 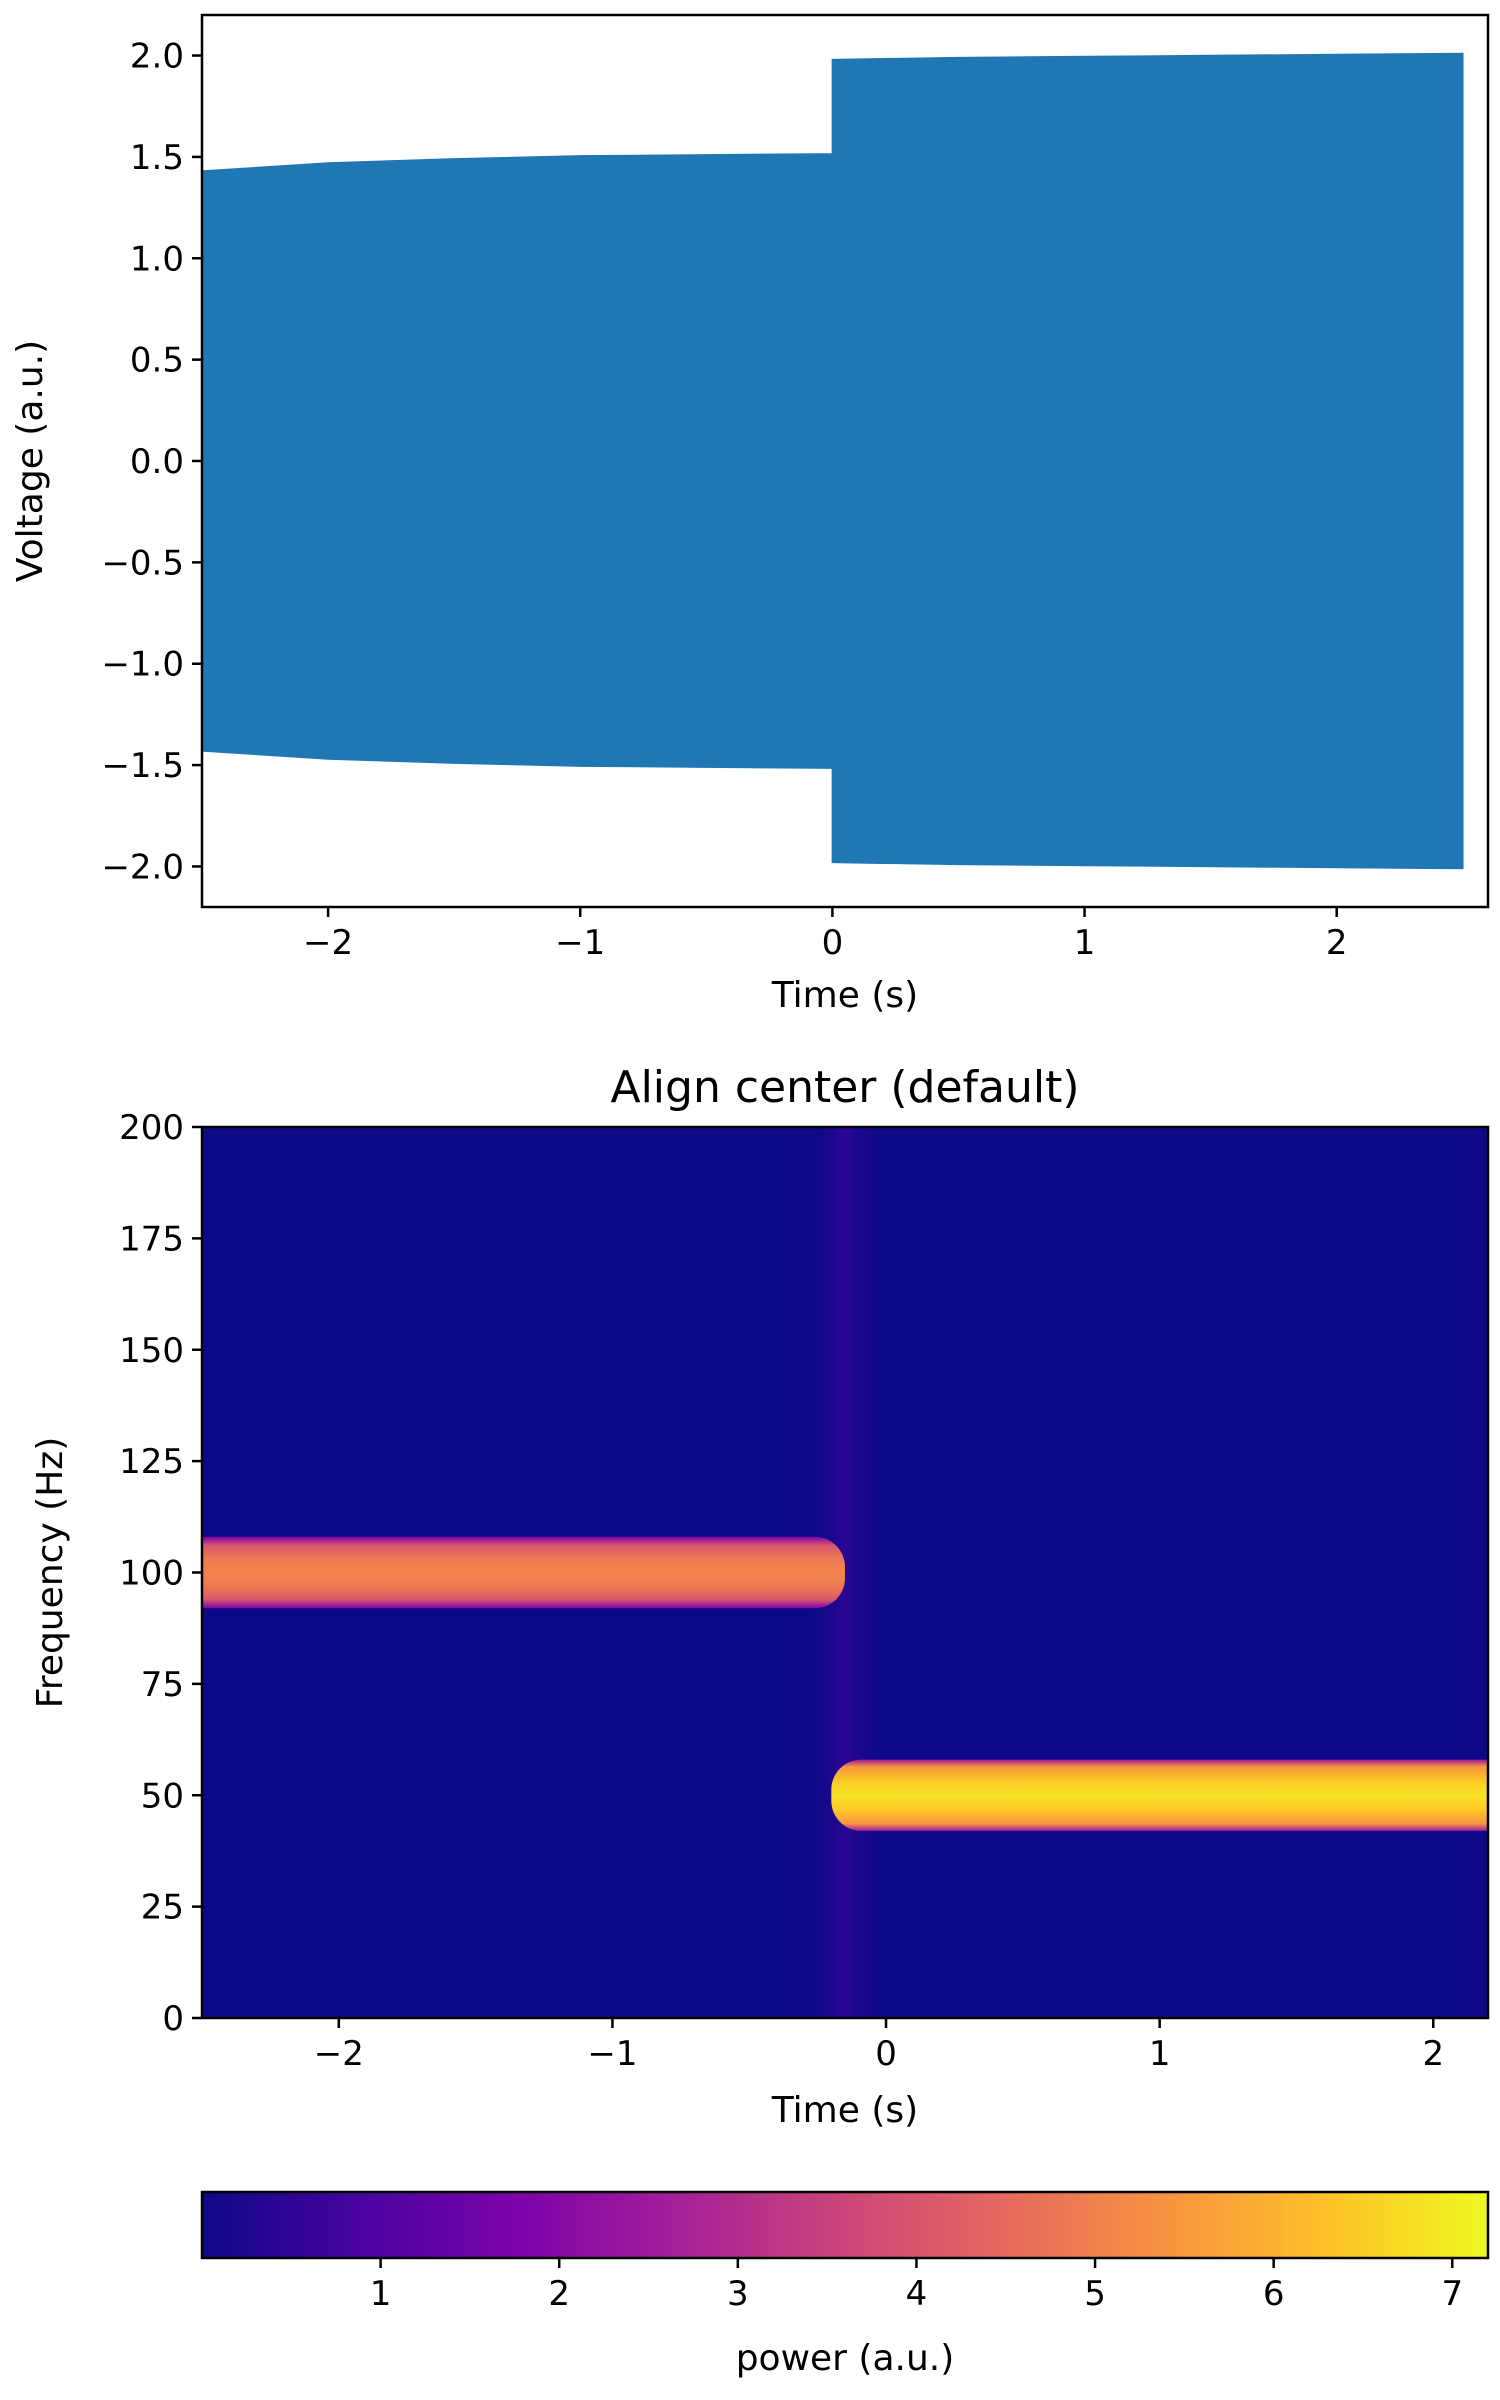 I want to click on colorbar-tick-label: 6, so click(x=1274, y=2294).